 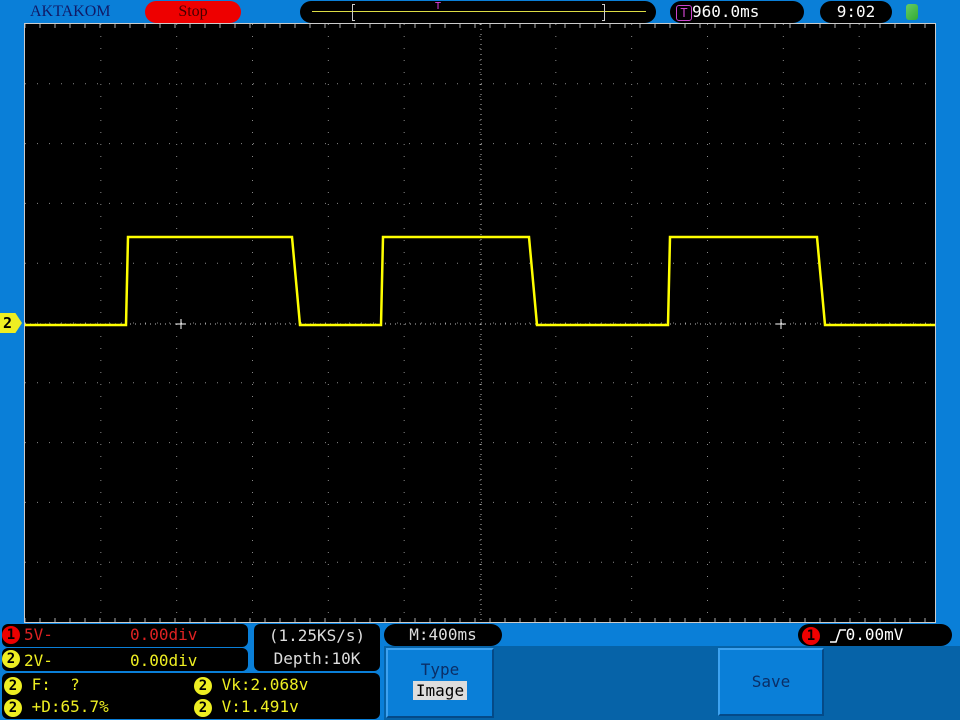 I want to click on ch1-scale: 5V-, so click(x=38, y=634).